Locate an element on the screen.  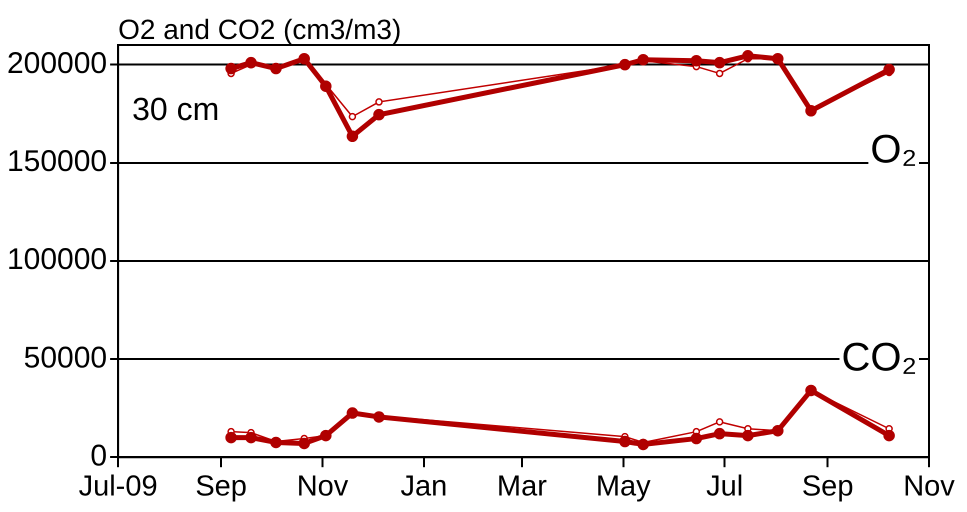
y-tick-label: 100000 is located at coordinates (57, 259).